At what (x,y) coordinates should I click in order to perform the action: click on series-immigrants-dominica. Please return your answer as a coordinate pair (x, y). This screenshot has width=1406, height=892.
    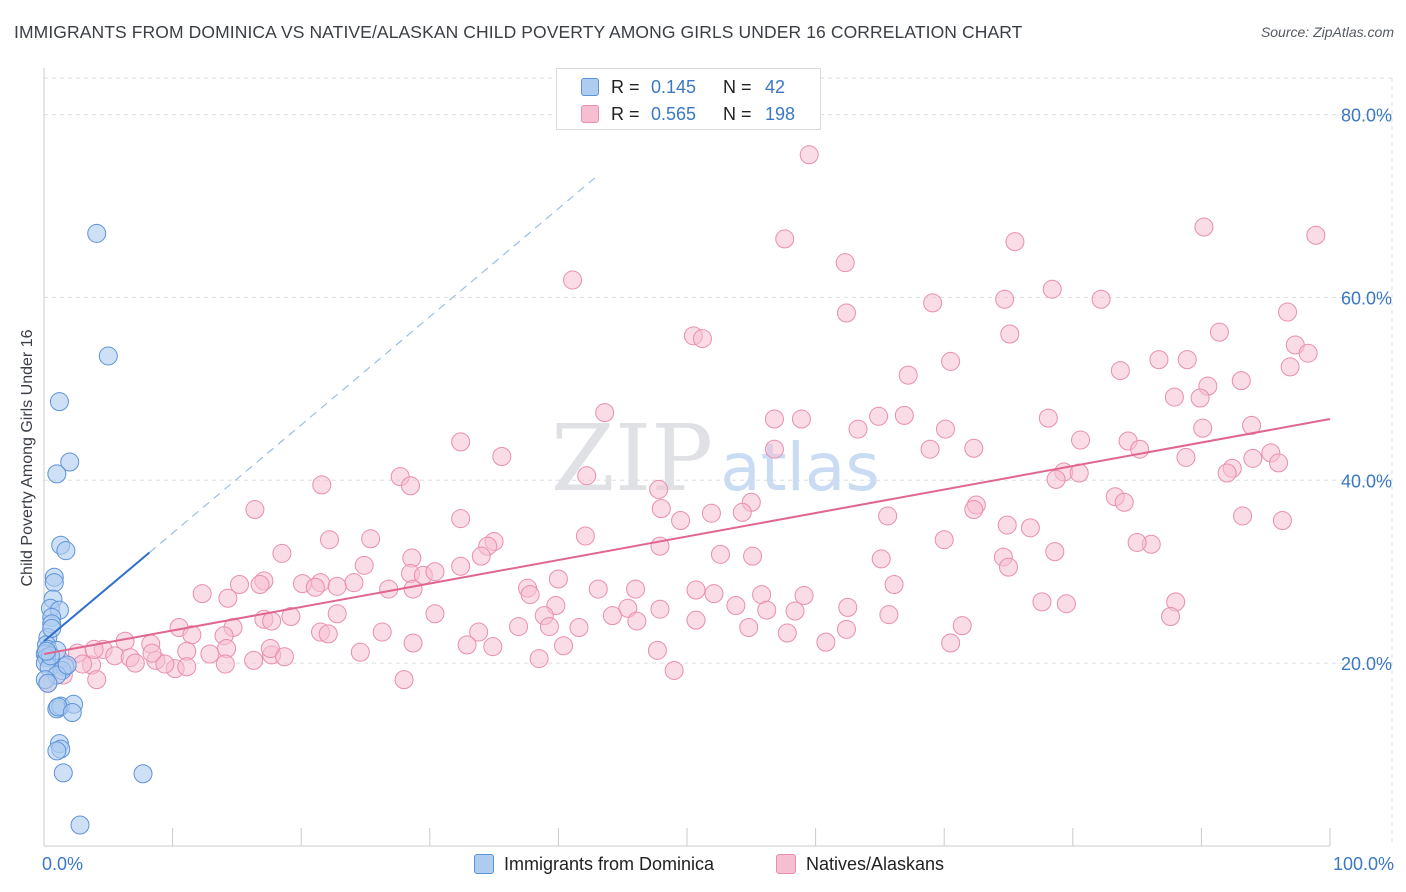
    Looking at the image, I should click on (94, 529).